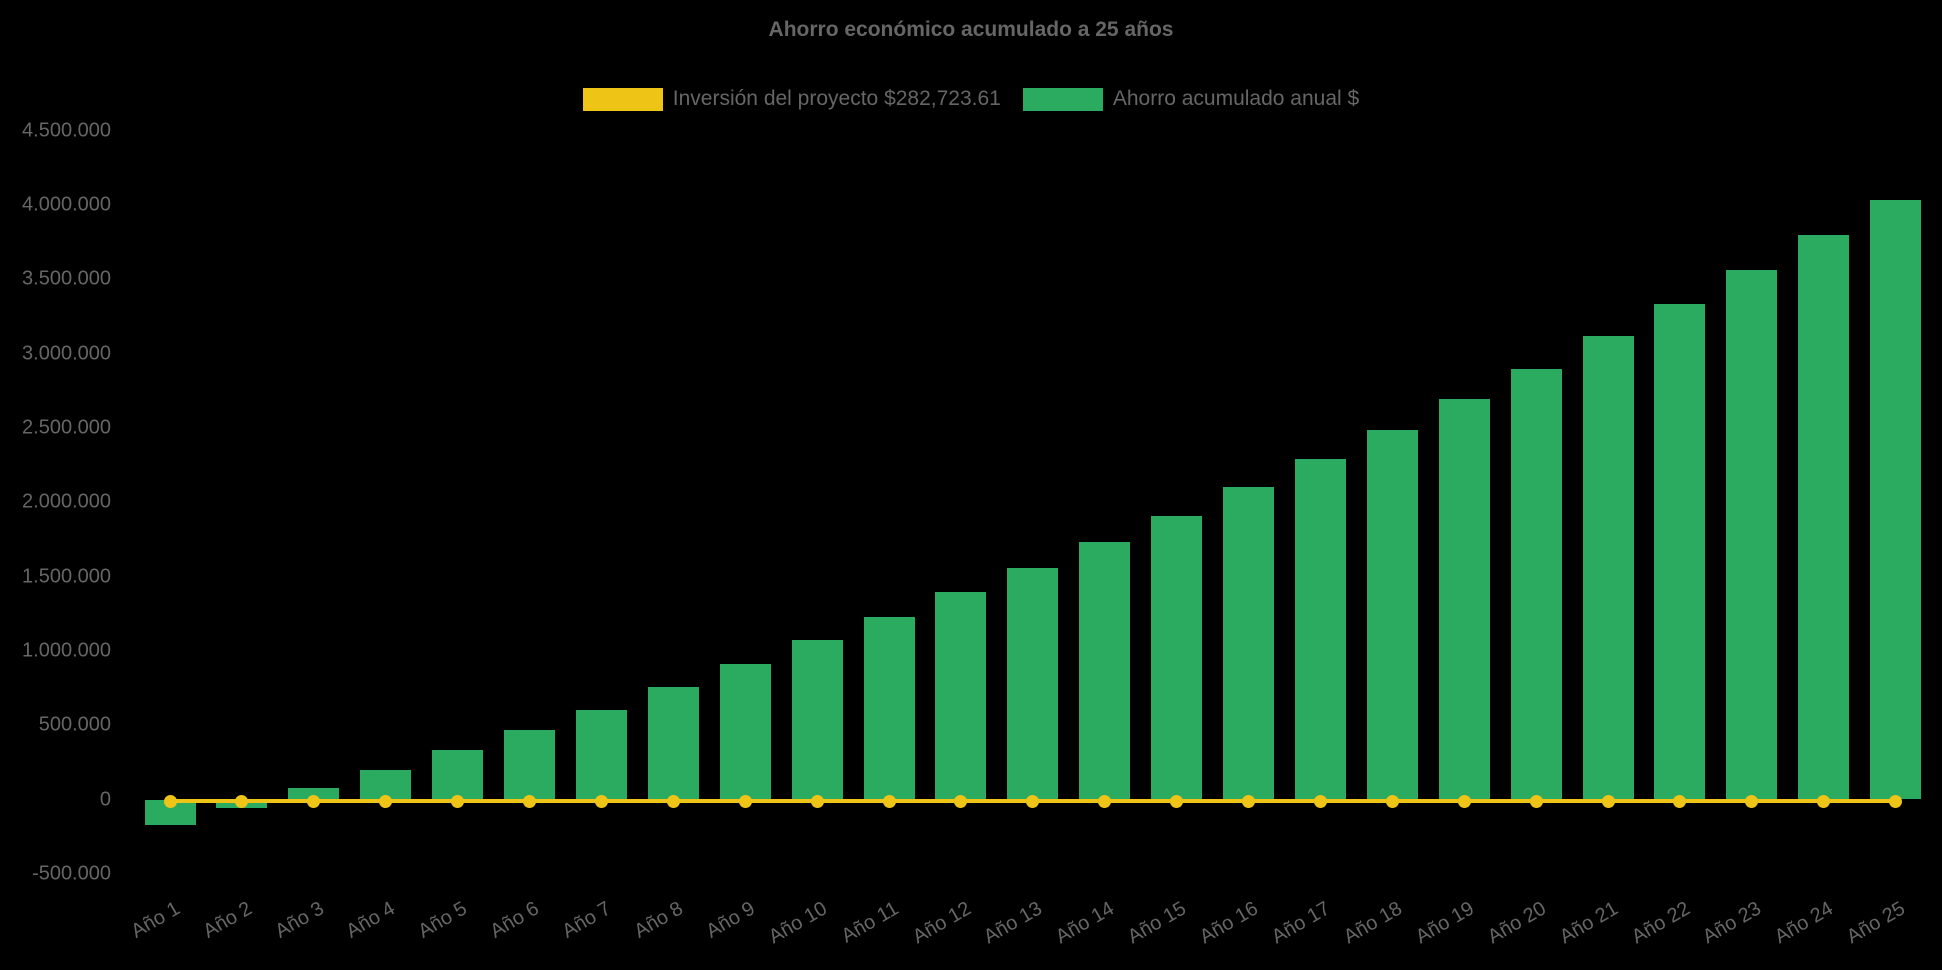 The width and height of the screenshot is (1942, 970). What do you see at coordinates (1105, 801) in the screenshot?
I see `investment-line-point-año-14` at bounding box center [1105, 801].